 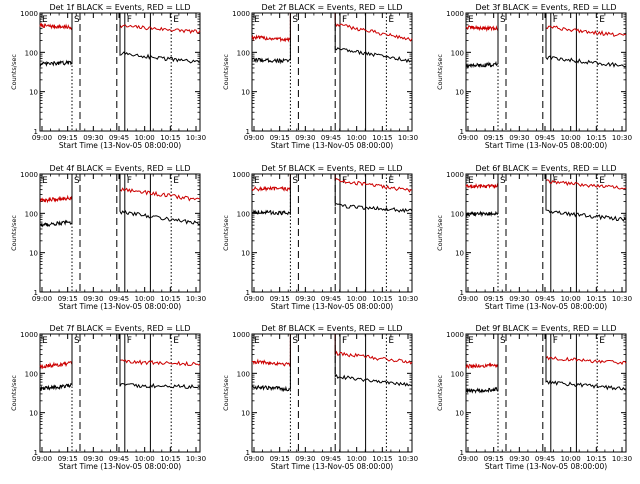 I want to click on plot-title: Det 9f BLACK = Events, RED = LLD, so click(x=545, y=328).